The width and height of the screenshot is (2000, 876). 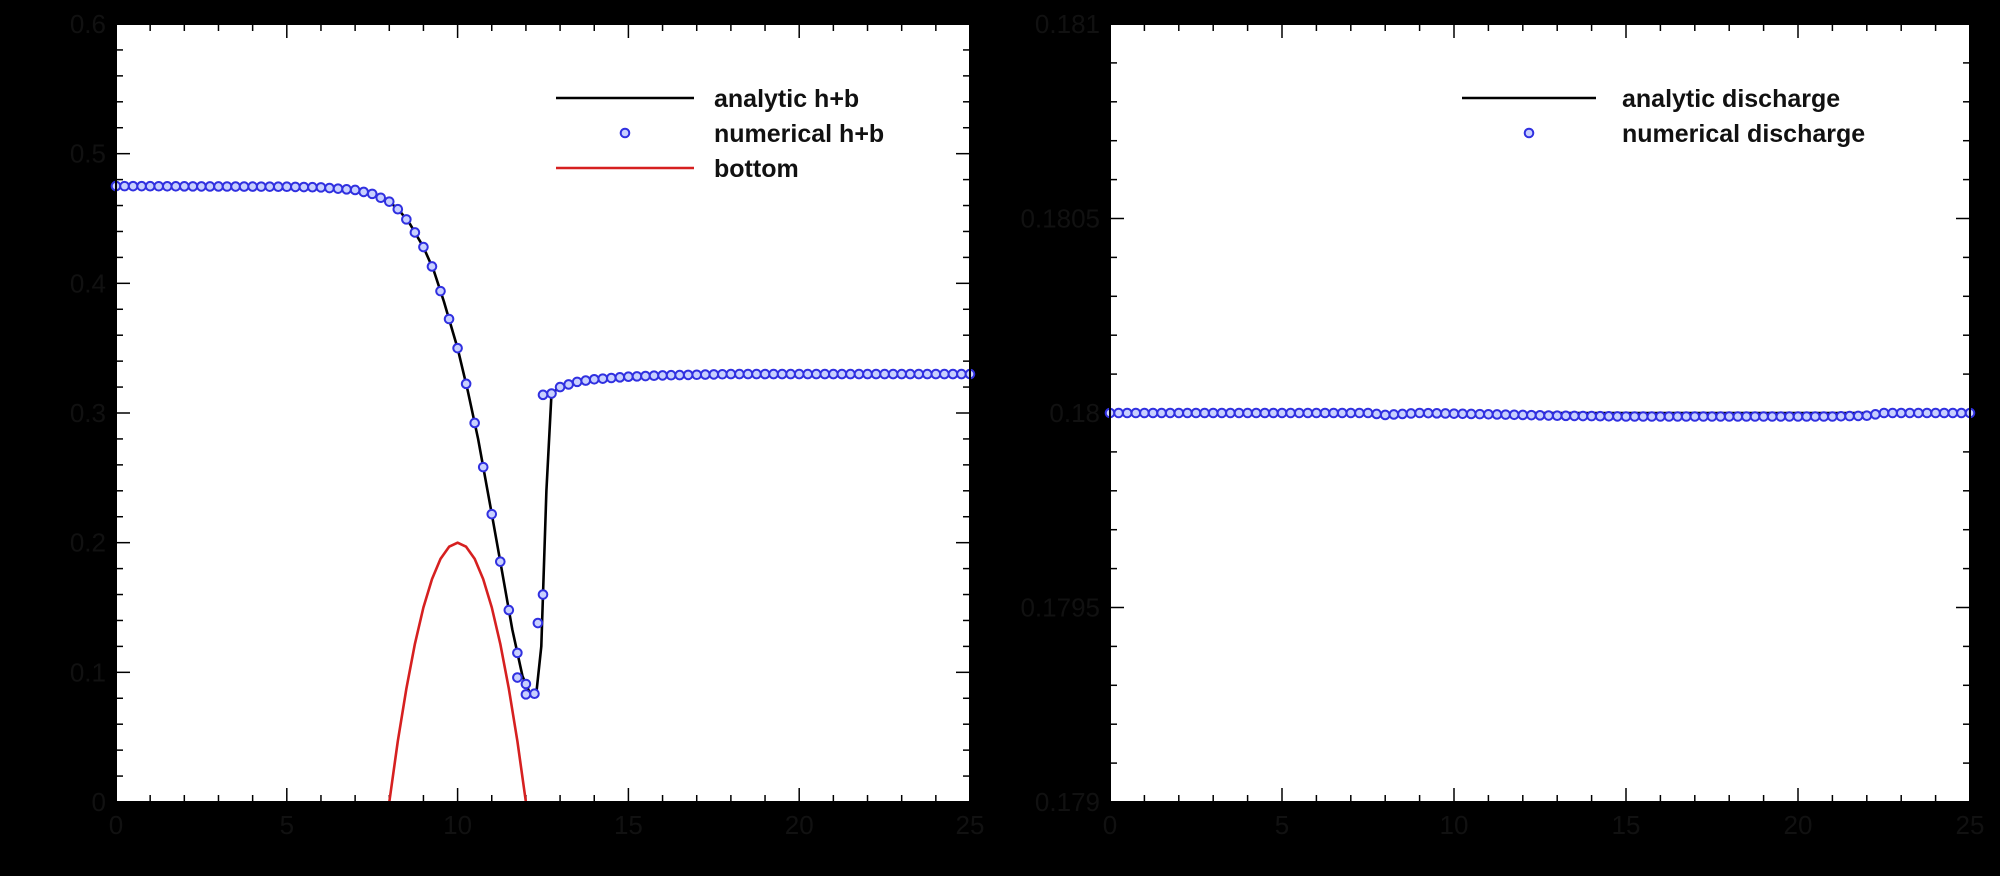 What do you see at coordinates (1529, 133) in the screenshot?
I see `numerical-discharge-legend-swatch` at bounding box center [1529, 133].